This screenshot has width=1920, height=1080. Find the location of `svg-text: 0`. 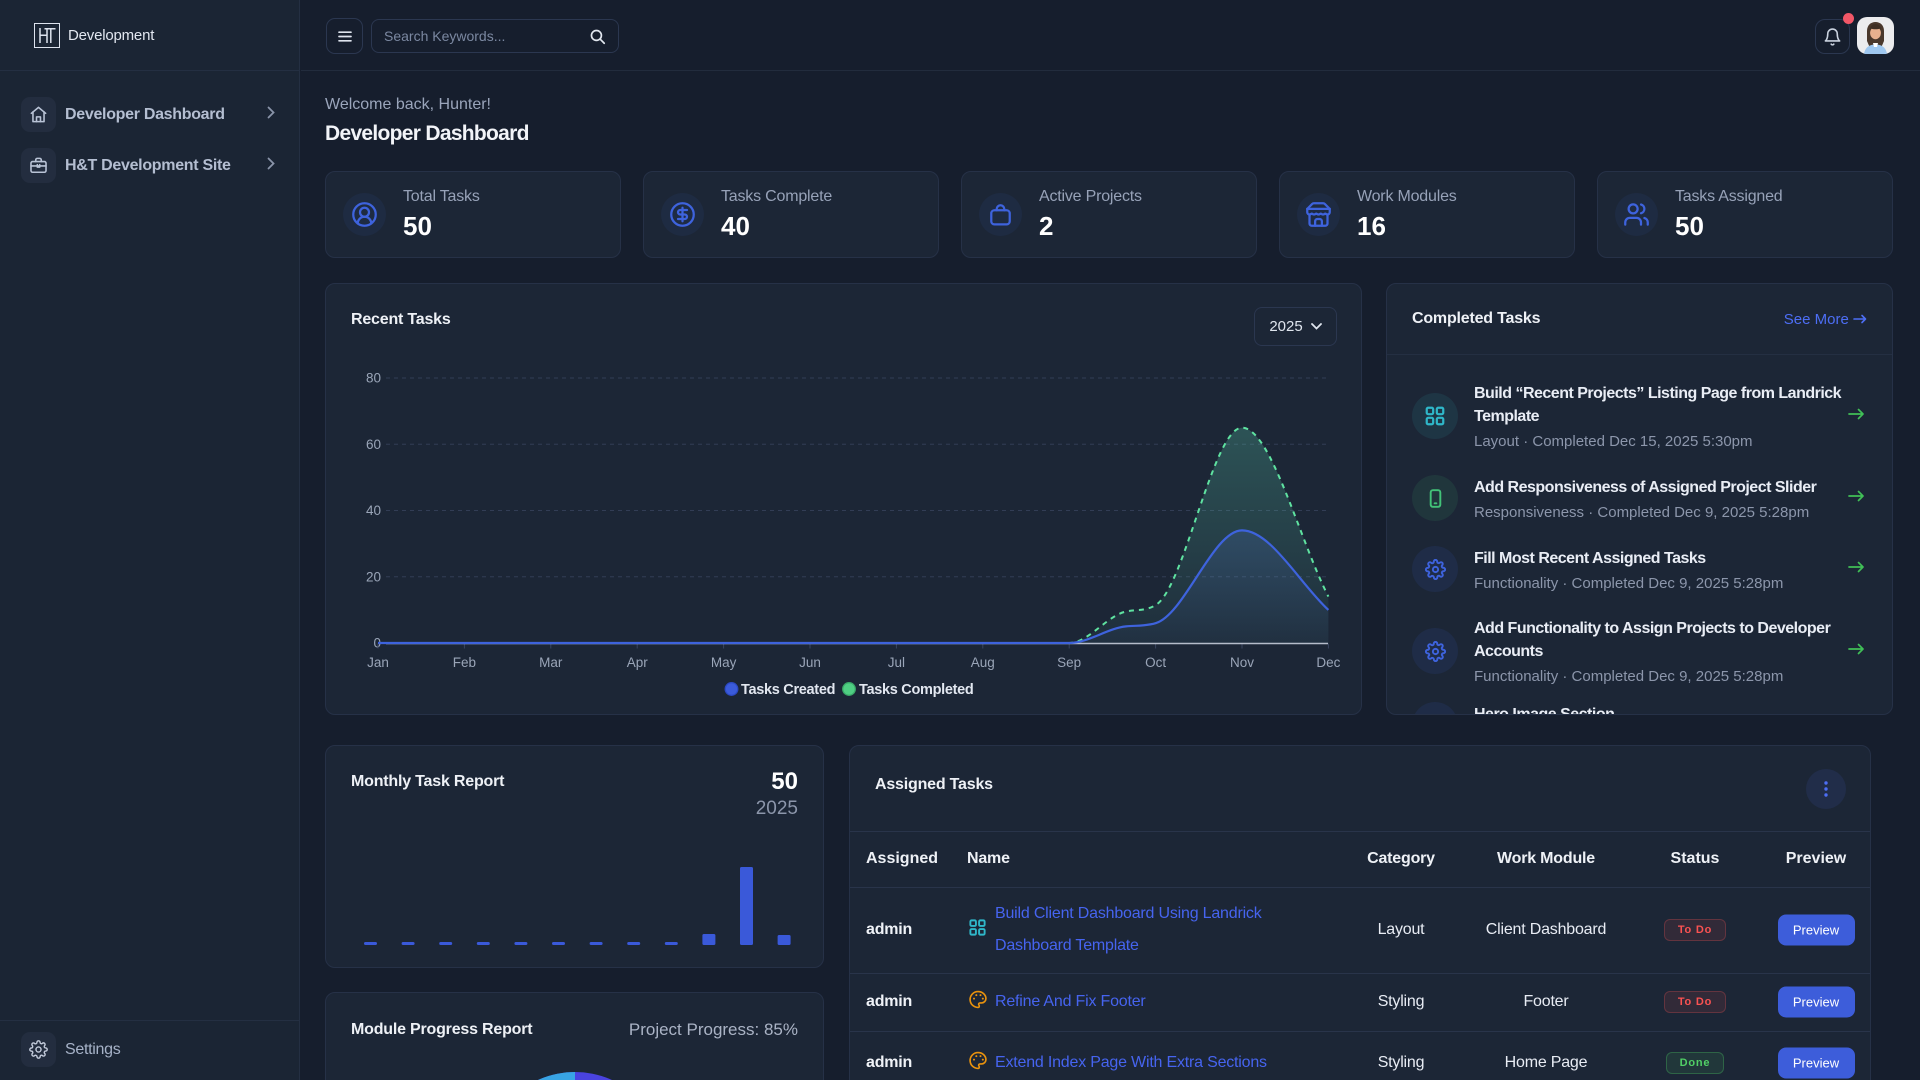

svg-text: 0 is located at coordinates (377, 643).